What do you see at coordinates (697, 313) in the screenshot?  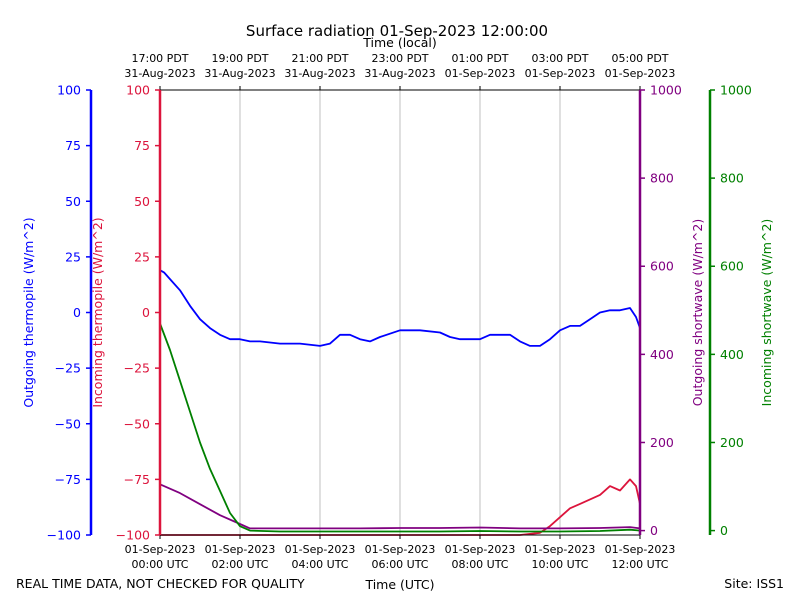 I see `y-axis-label: Outgoing shortwave (W/m^2)` at bounding box center [697, 313].